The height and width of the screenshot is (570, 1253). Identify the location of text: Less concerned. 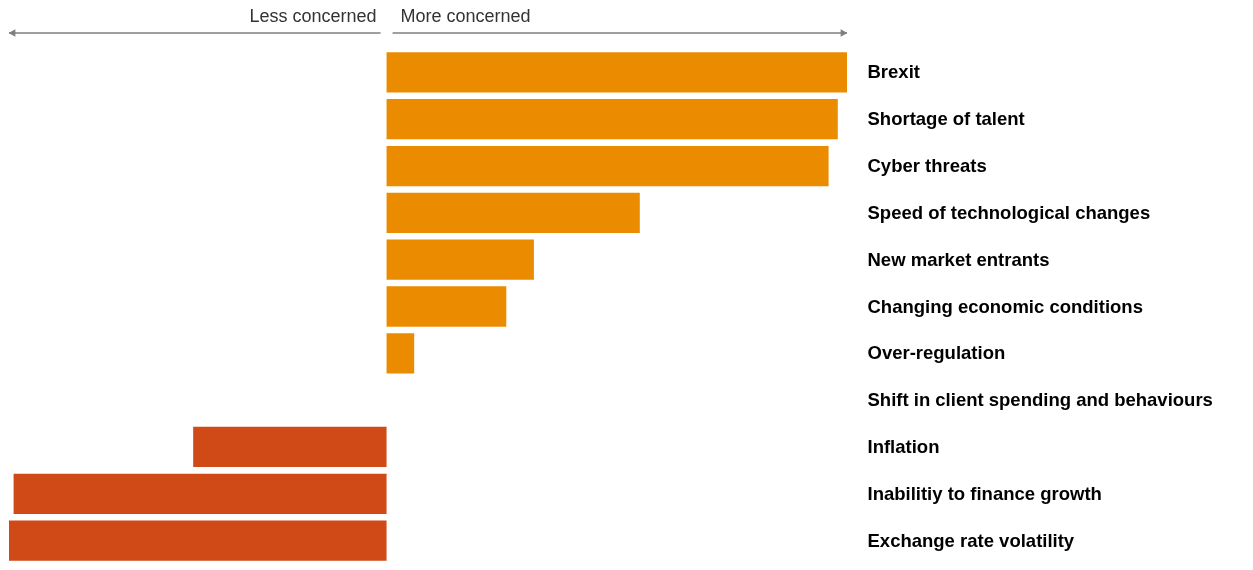
(313, 16).